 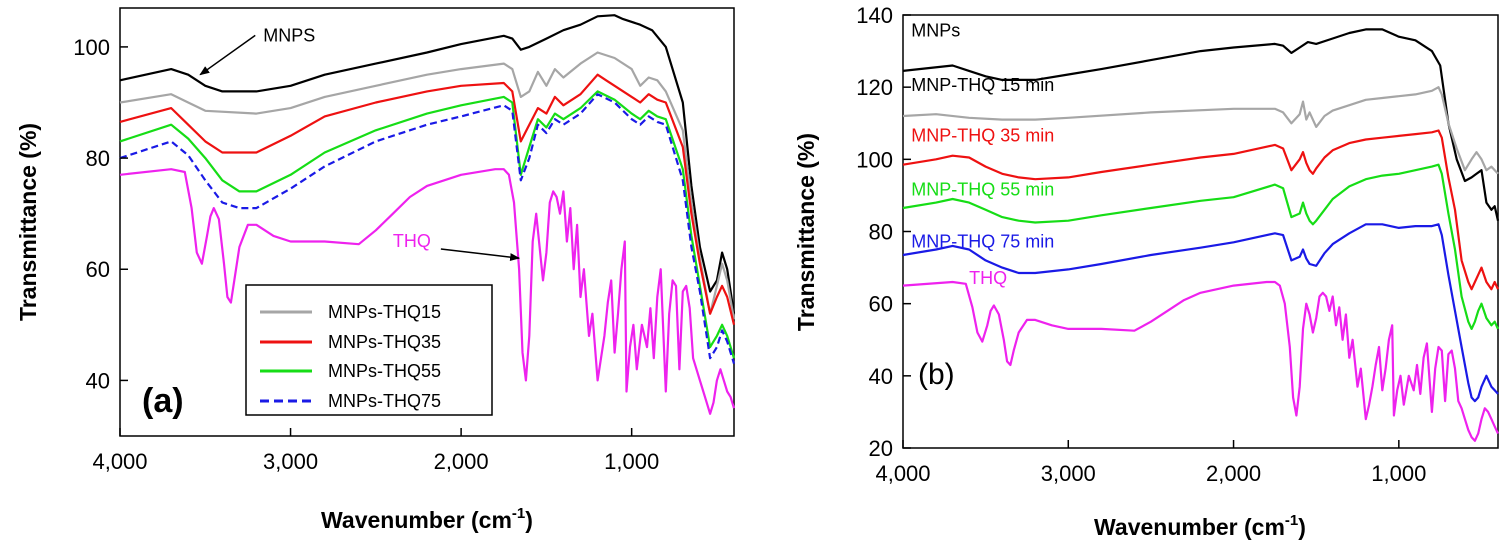 What do you see at coordinates (412, 241) in the screenshot?
I see `panel-a-annotation-thq: THQ` at bounding box center [412, 241].